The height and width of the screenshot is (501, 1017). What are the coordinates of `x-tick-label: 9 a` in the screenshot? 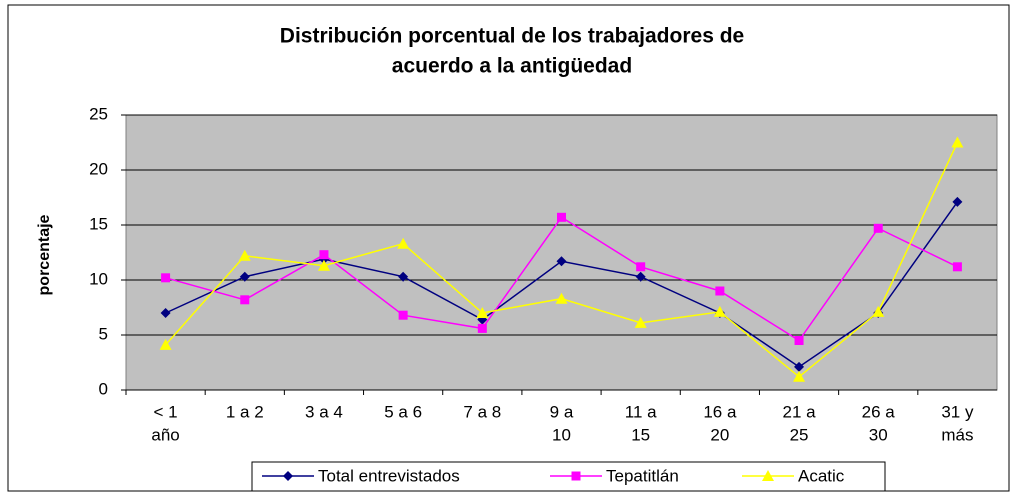 It's located at (562, 411).